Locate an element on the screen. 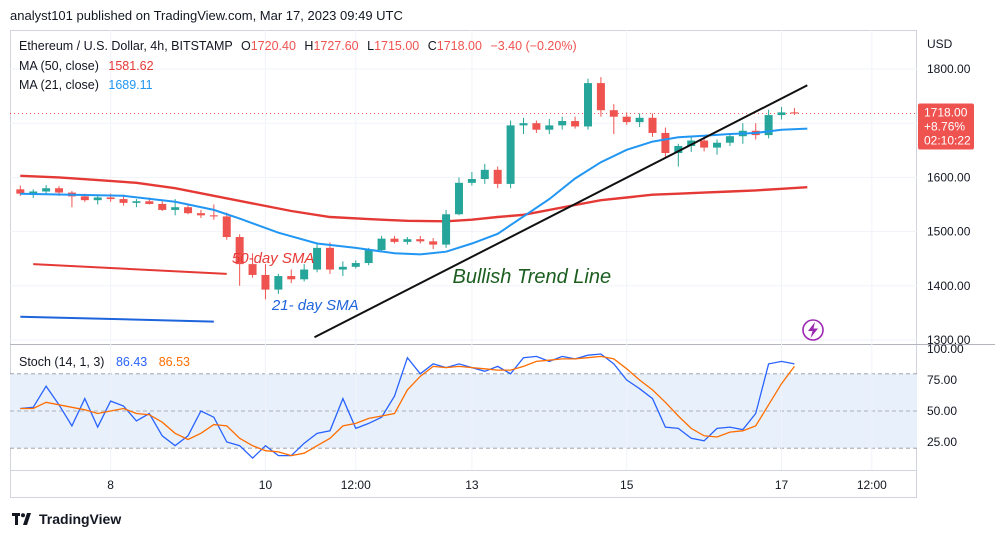 The width and height of the screenshot is (995, 538). symbol-title: Ethereum / U.S. Dollar, 4h, BITSTAMP is located at coordinates (126, 46).